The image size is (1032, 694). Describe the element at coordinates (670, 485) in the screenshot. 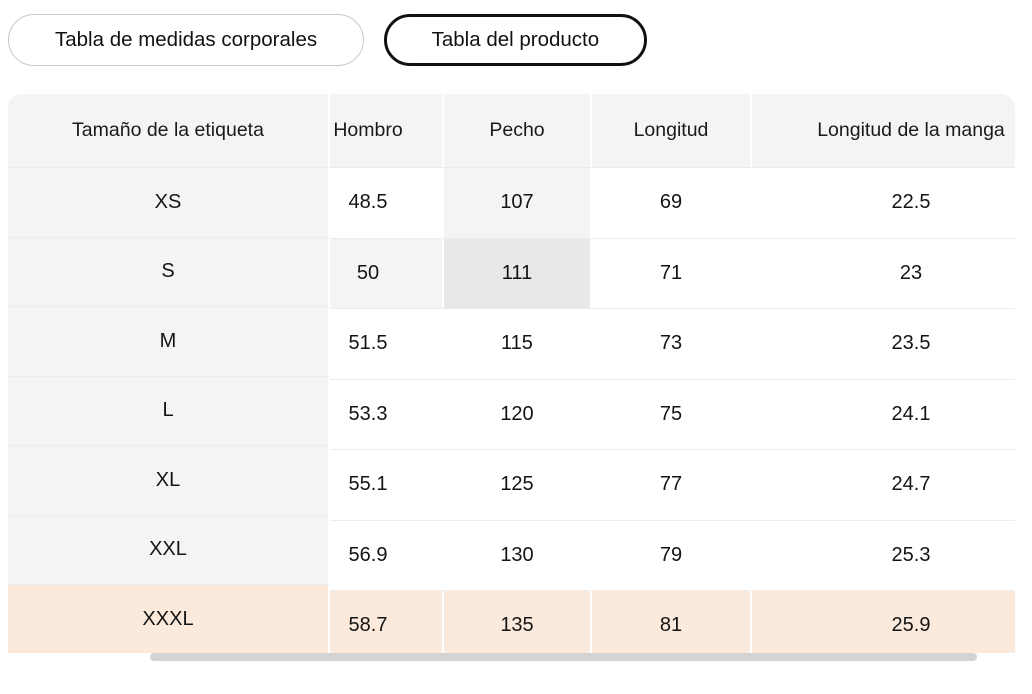

I see `table-cell: 77` at that location.